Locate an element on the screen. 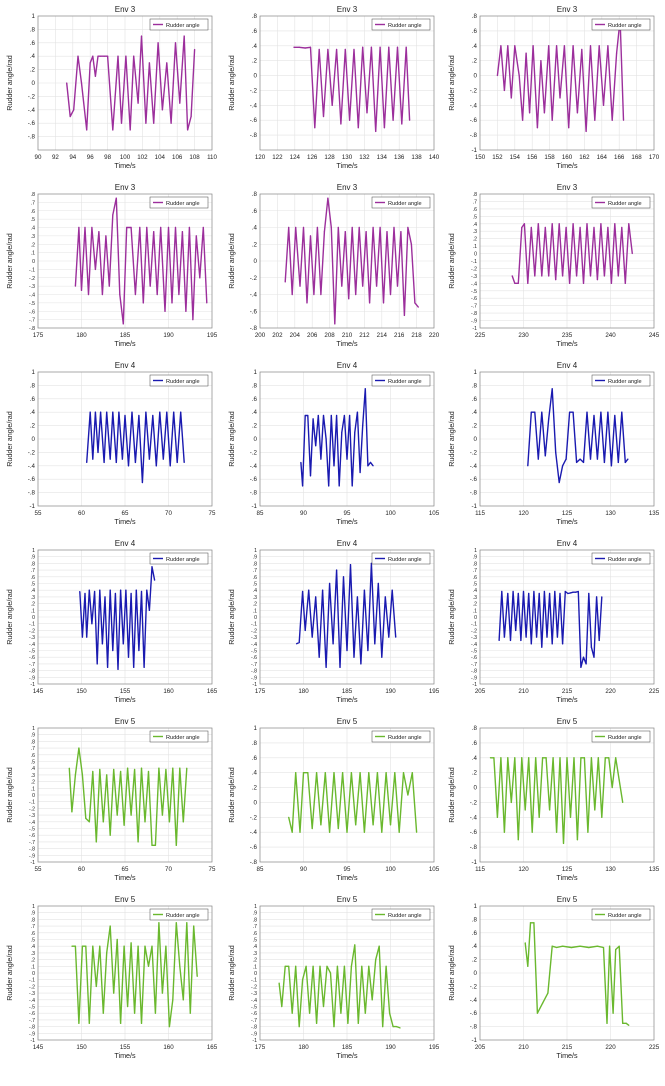  y-tick-label: -.6 is located at coordinates (254, 479).